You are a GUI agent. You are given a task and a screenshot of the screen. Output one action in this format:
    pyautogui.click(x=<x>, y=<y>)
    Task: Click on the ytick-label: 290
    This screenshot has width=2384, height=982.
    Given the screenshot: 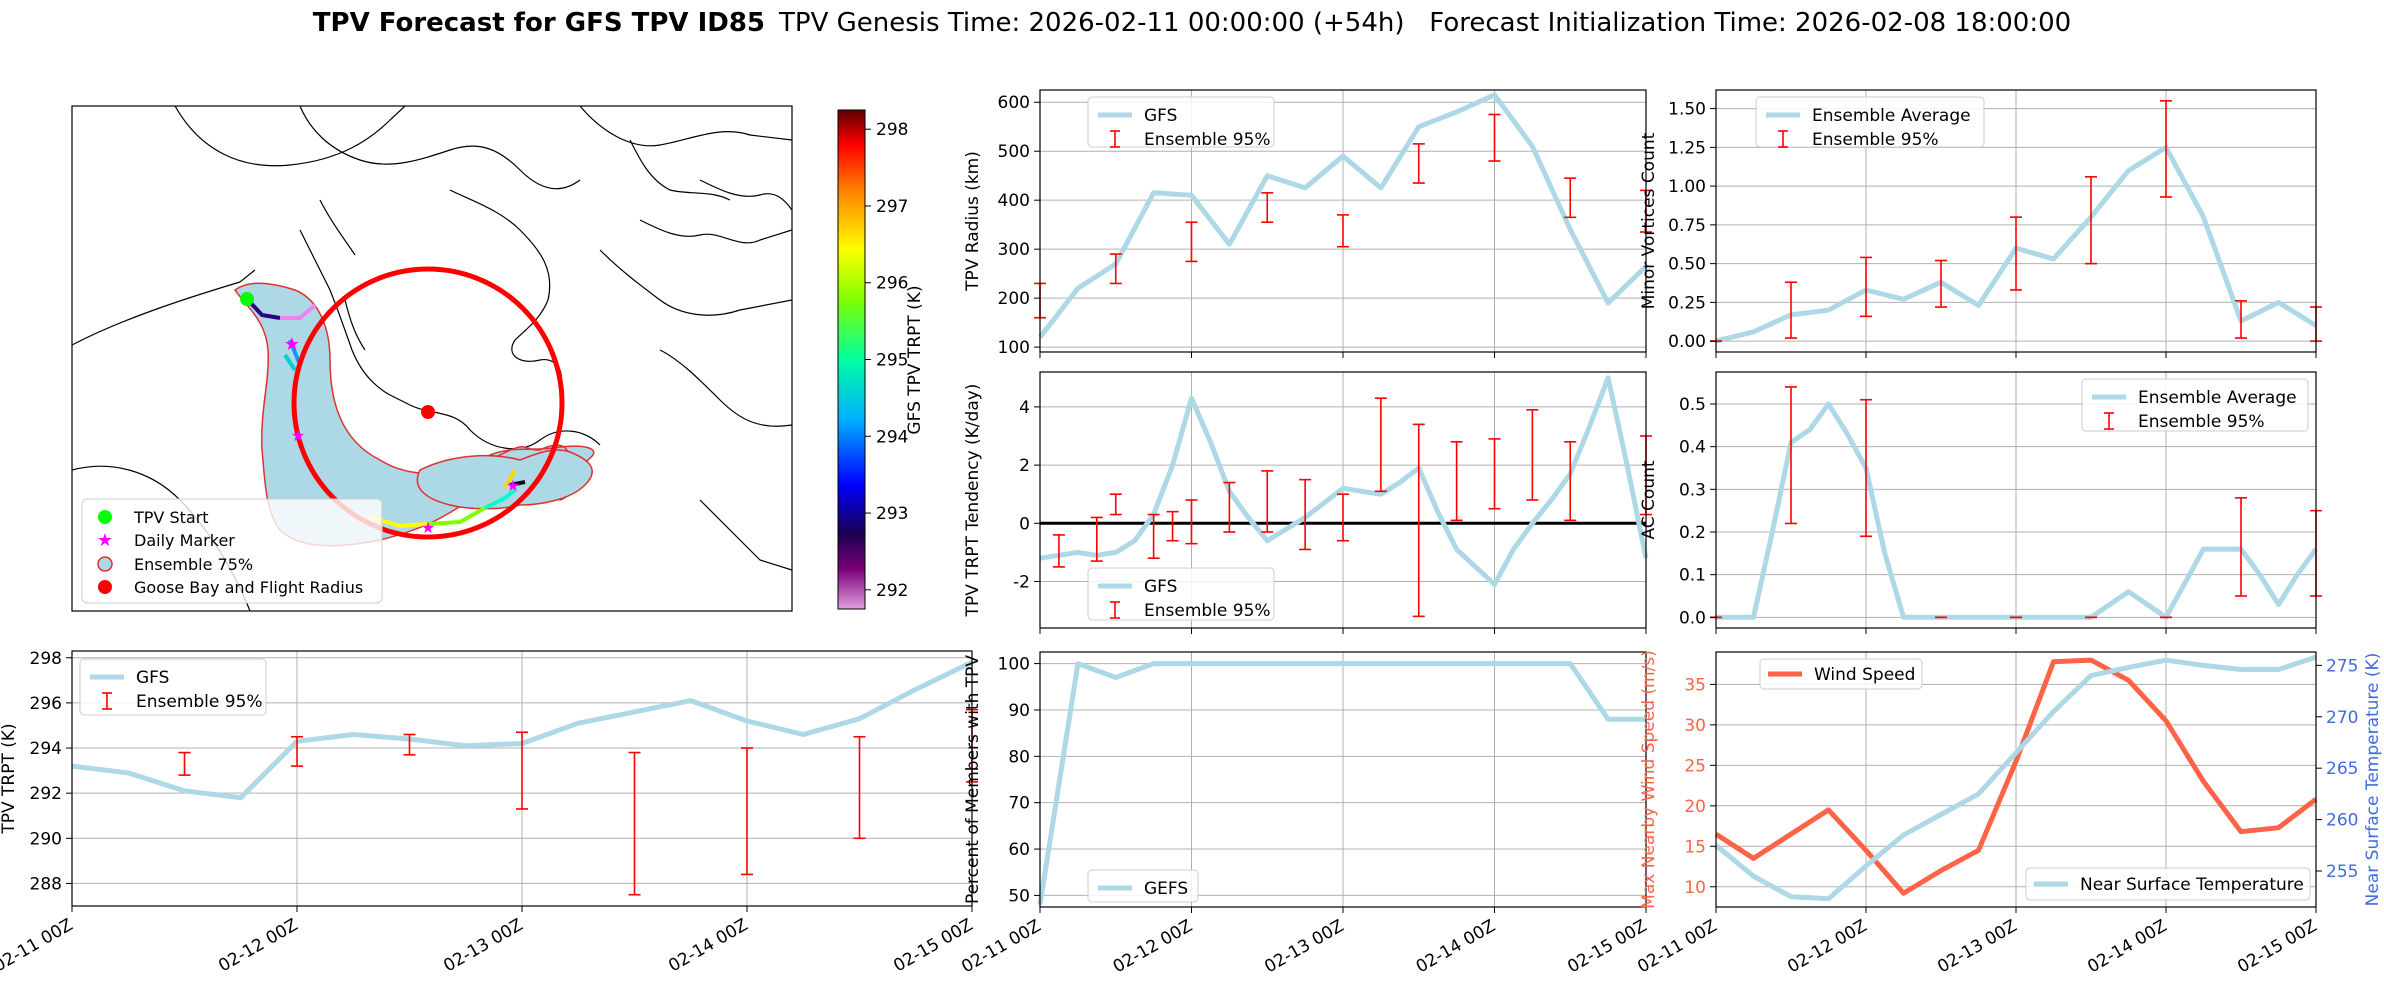 What is the action you would take?
    pyautogui.click(x=46, y=839)
    